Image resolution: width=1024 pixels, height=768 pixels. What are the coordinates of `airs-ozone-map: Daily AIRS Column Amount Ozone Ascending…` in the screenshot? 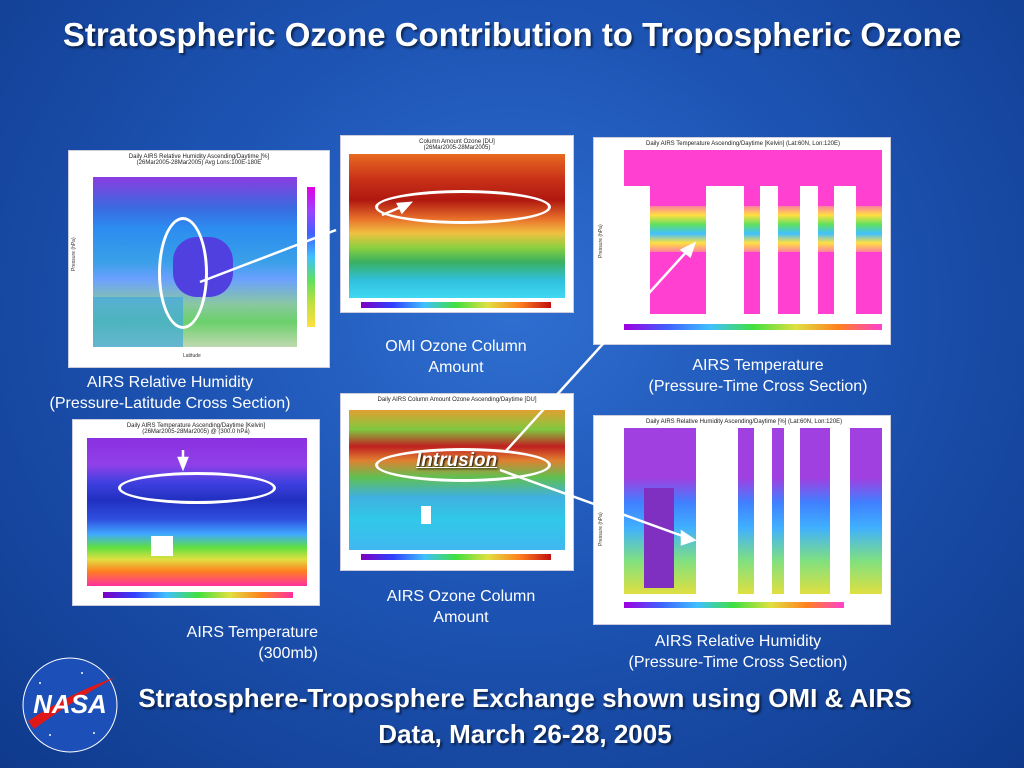 It's located at (457, 482).